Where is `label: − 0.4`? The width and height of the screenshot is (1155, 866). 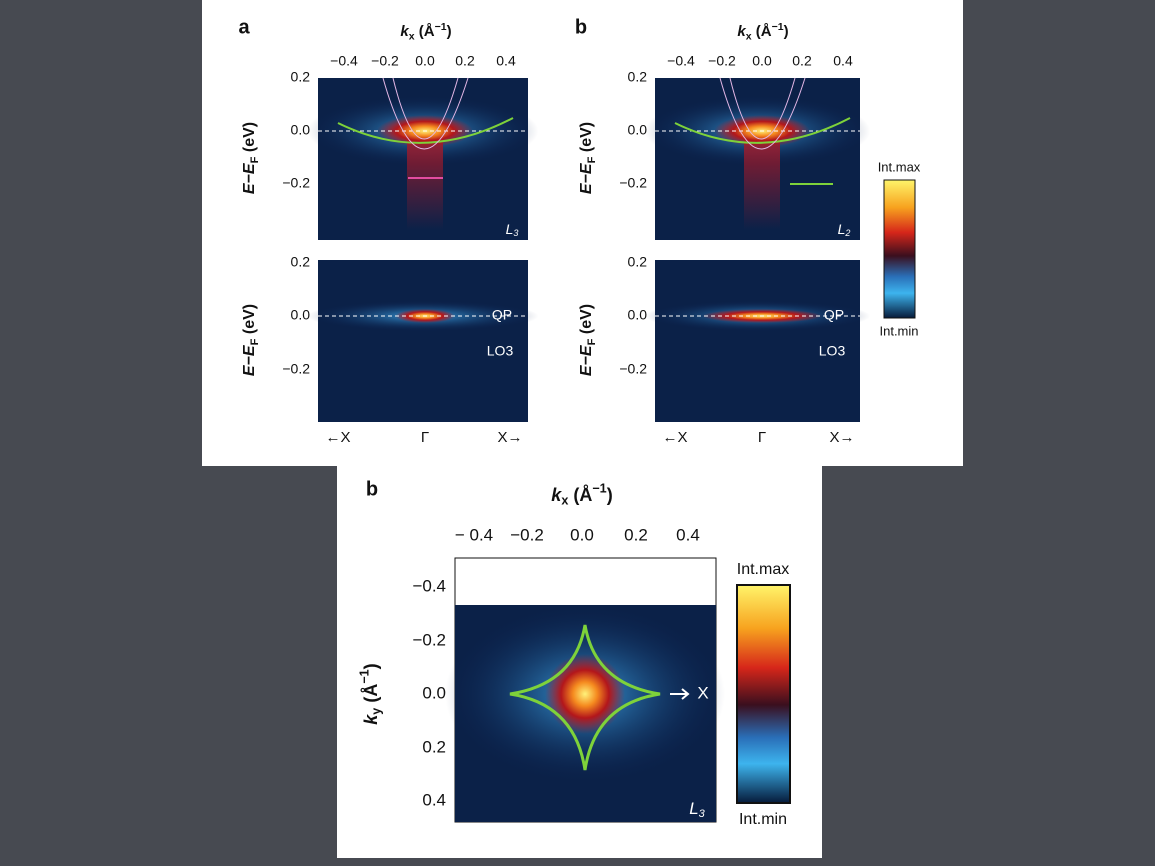 label: − 0.4 is located at coordinates (474, 534).